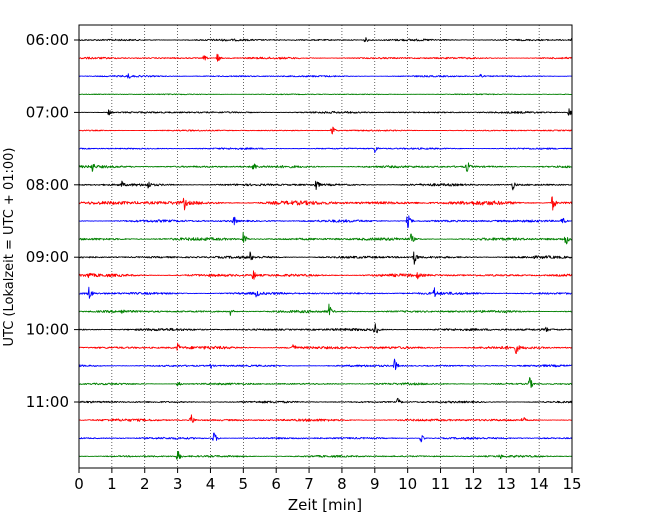  Describe the element at coordinates (328, 480) in the screenshot. I see `x-axis-ticks: 0 1 2 3 4 5 6 7 8 9 10 11 12 13 14 15` at that location.